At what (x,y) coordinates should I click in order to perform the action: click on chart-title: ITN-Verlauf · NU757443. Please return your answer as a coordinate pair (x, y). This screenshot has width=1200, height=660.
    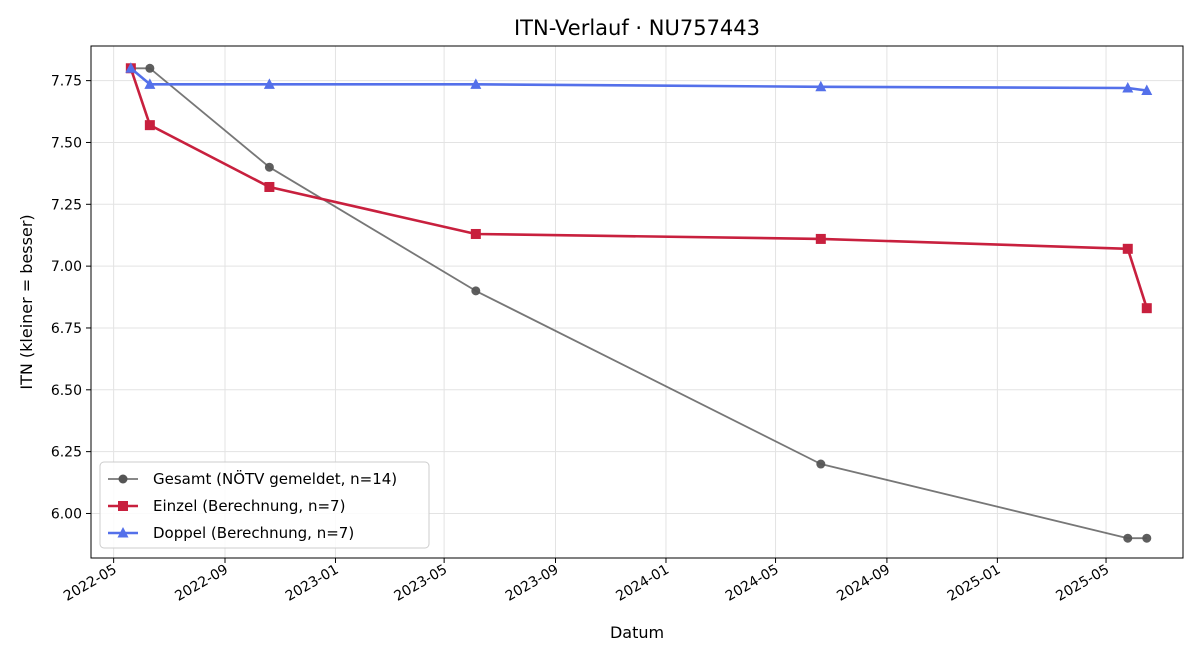
    Looking at the image, I should click on (637, 28).